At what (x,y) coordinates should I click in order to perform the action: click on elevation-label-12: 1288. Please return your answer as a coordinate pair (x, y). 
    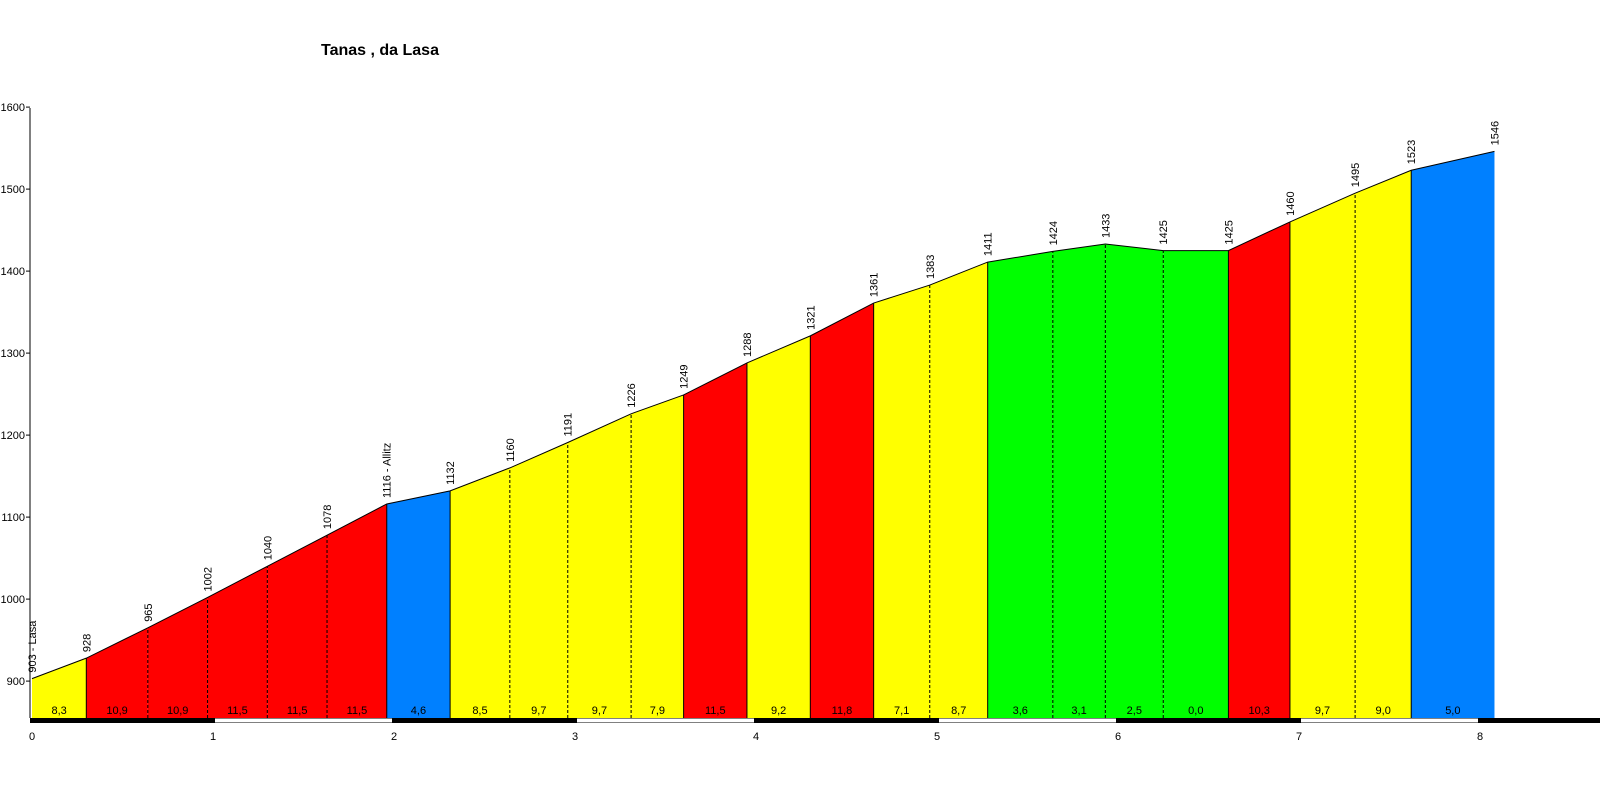
    Looking at the image, I should click on (748, 344).